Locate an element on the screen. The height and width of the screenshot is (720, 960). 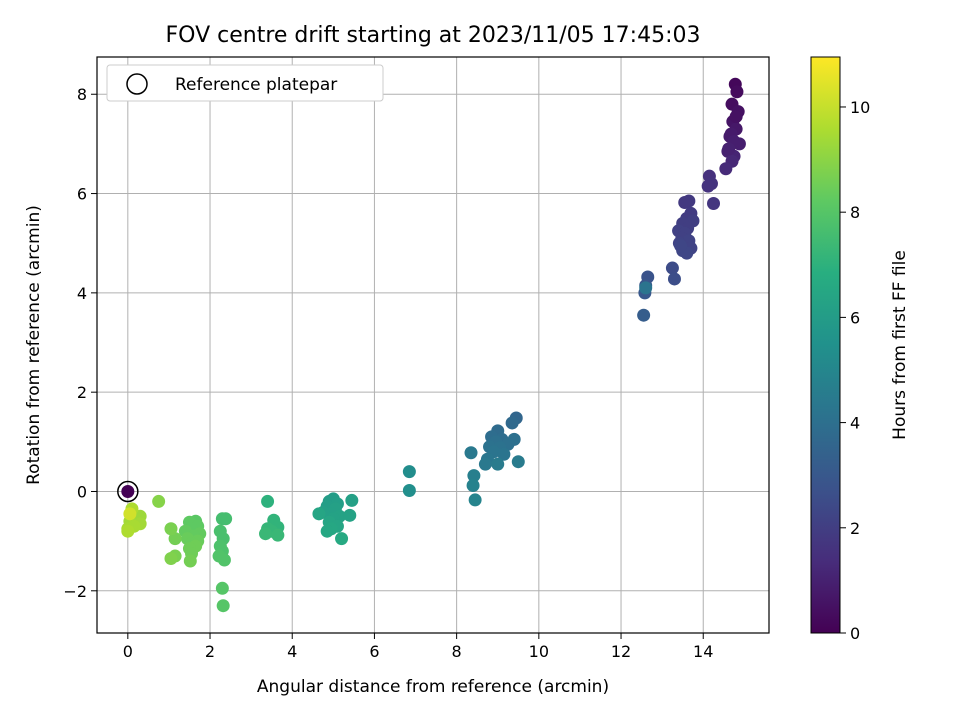
colorbar-ticks: 0 2 4 6 8 10 is located at coordinates (855, 370).